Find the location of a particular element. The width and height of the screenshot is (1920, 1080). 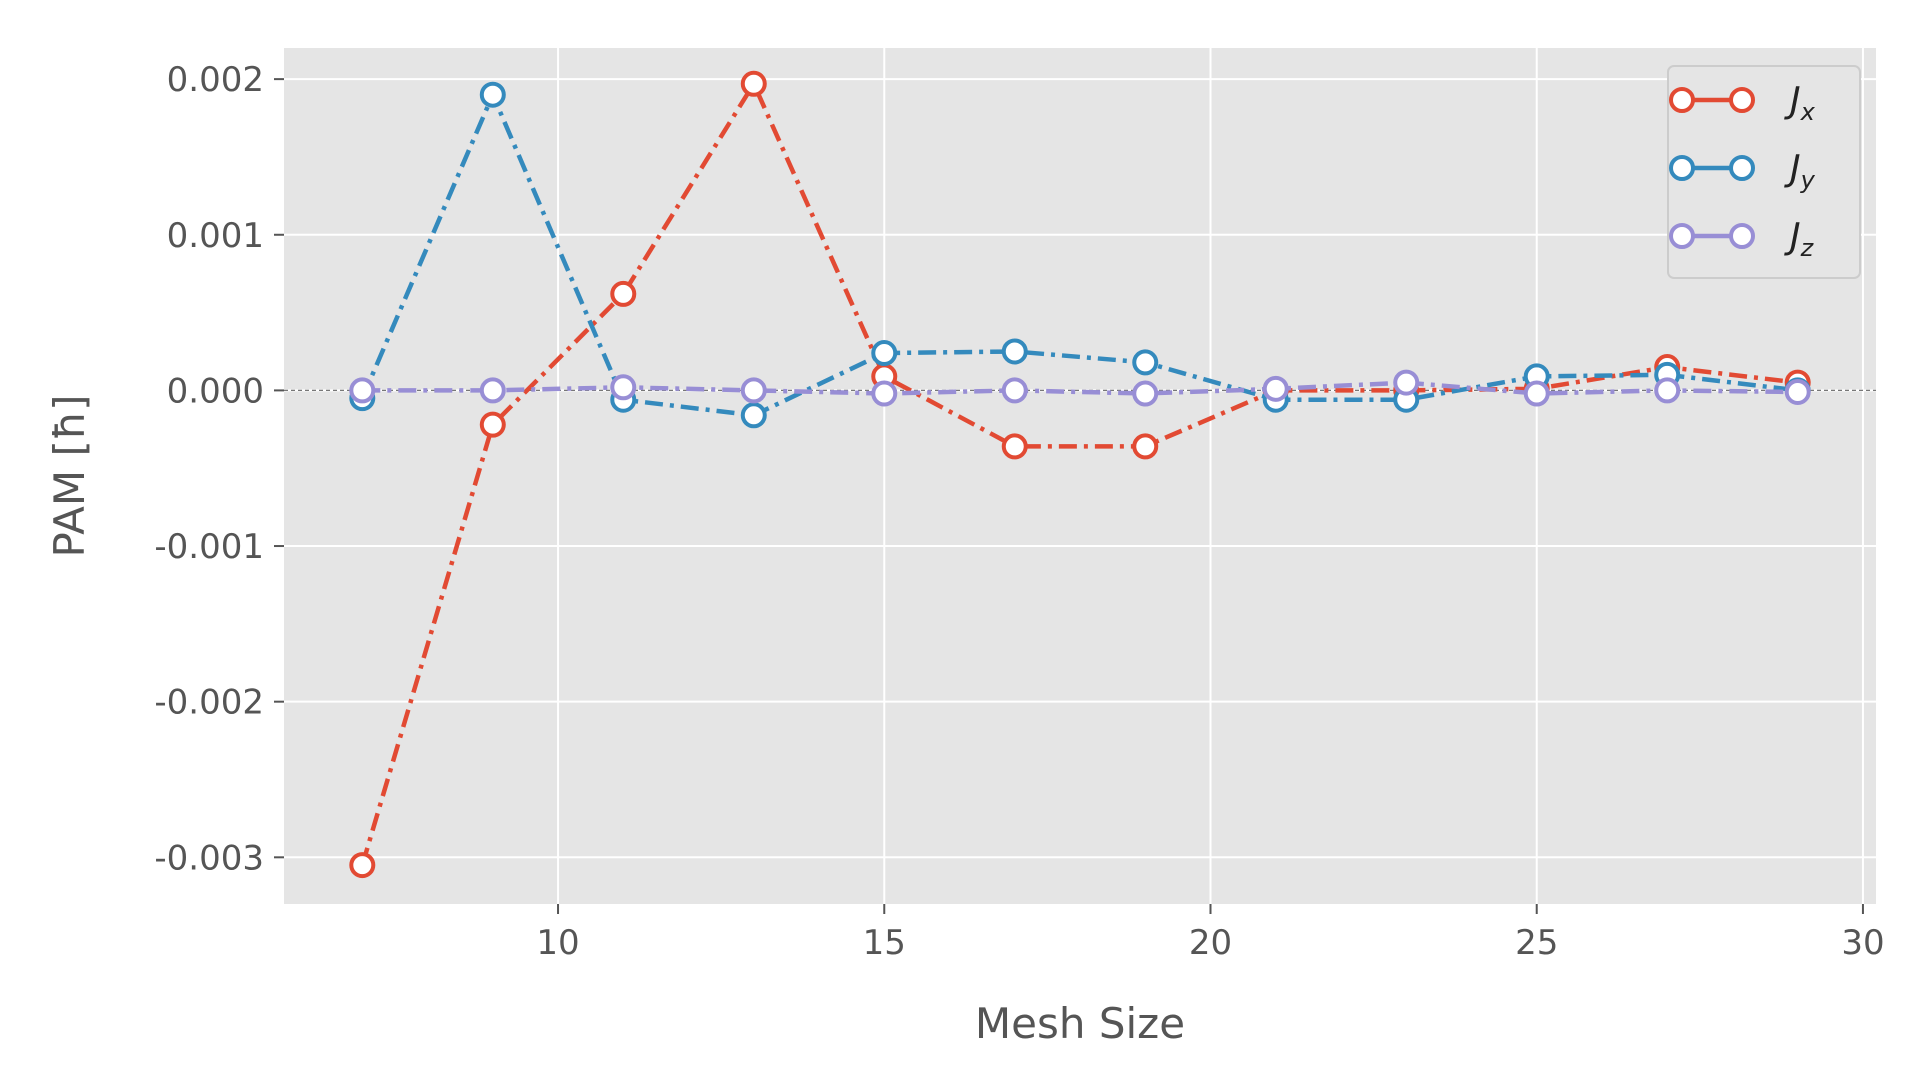

x-tick-label: 20 is located at coordinates (1210, 943).